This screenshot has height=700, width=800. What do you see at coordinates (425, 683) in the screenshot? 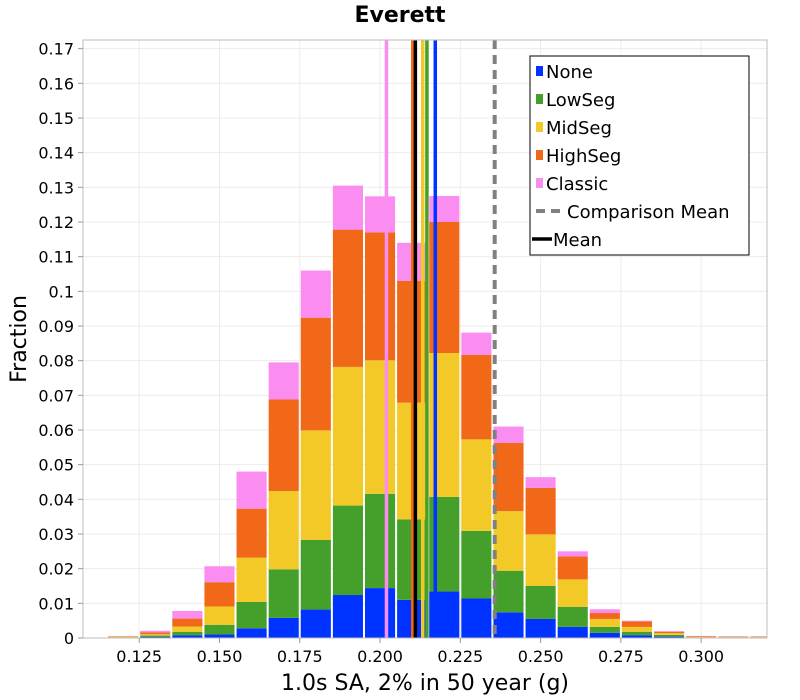
I see `x-axis-label: 1.0s SA, 2% in 50 year (g)` at bounding box center [425, 683].